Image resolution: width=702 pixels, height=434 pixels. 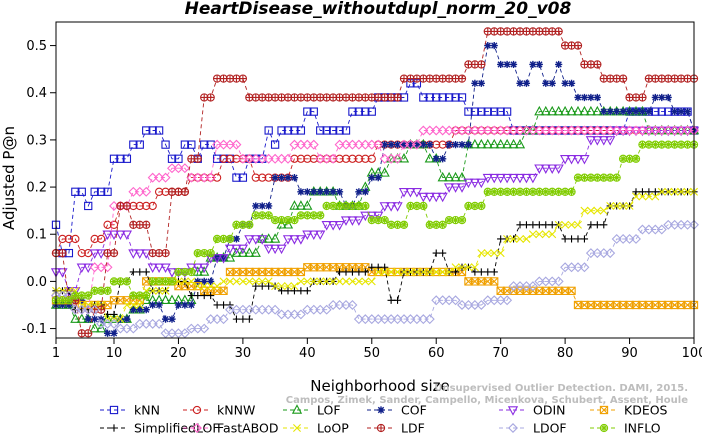 I want to click on data-point-lof-k85, so click(x=597, y=110).